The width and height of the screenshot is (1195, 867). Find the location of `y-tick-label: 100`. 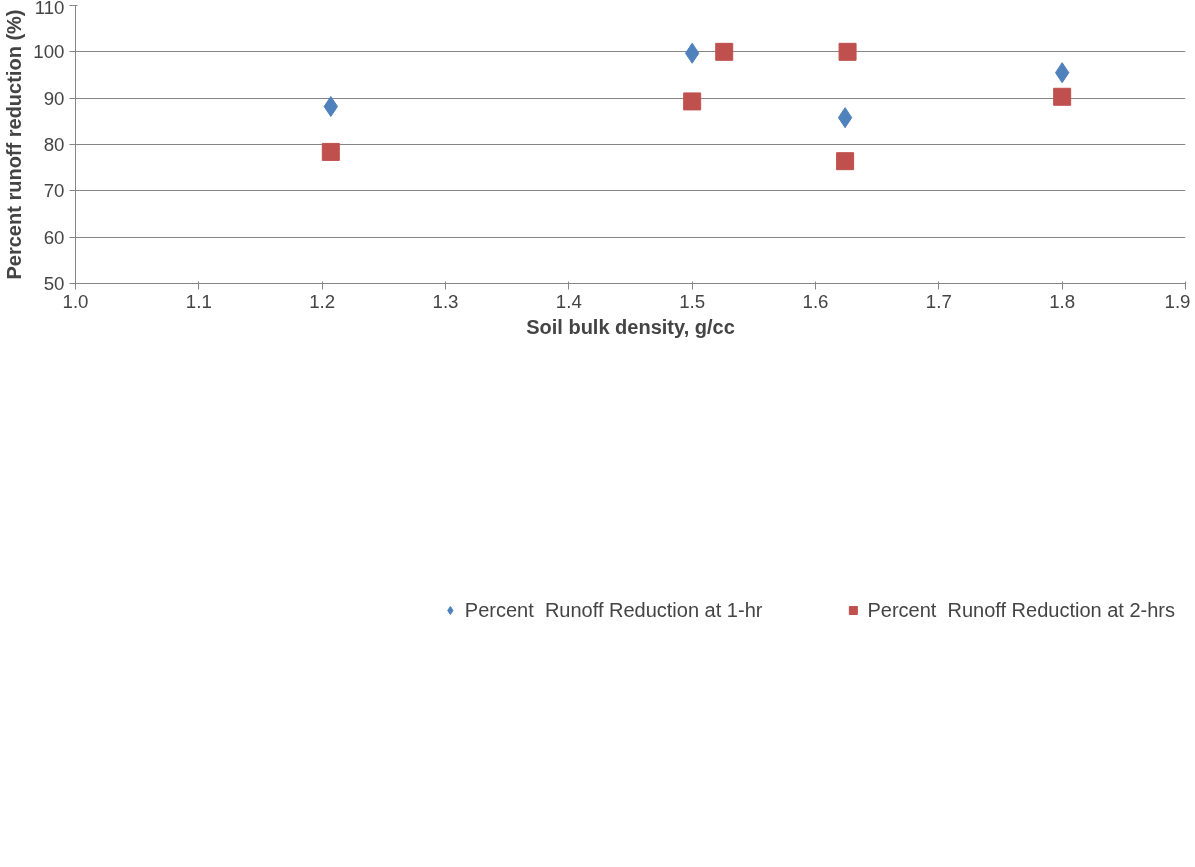

y-tick-label: 100 is located at coordinates (49, 52).